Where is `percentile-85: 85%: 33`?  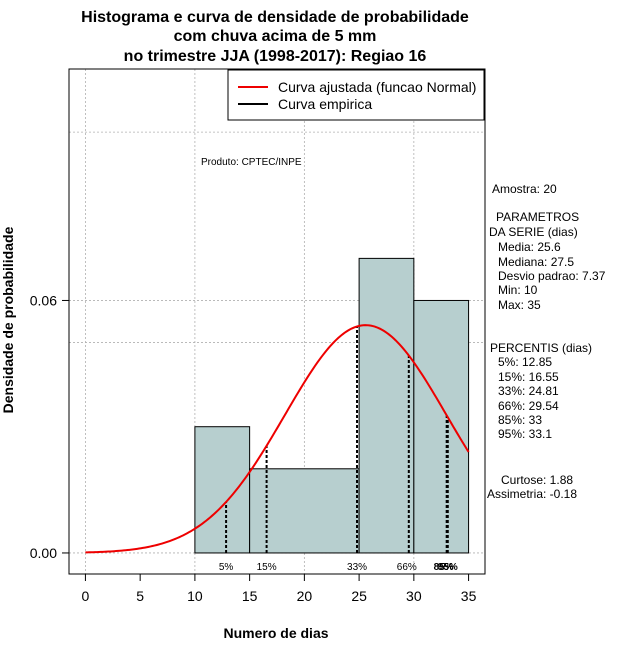
percentile-85: 85%: 33 is located at coordinates (520, 420).